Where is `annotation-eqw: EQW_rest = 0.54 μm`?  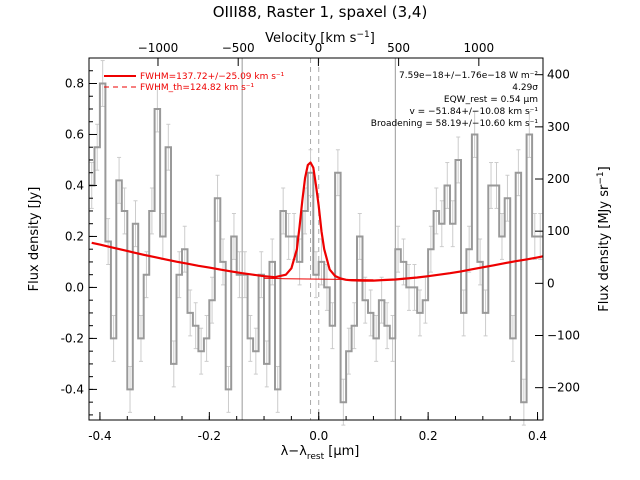 annotation-eqw: EQW_rest = 0.54 μm is located at coordinates (491, 100).